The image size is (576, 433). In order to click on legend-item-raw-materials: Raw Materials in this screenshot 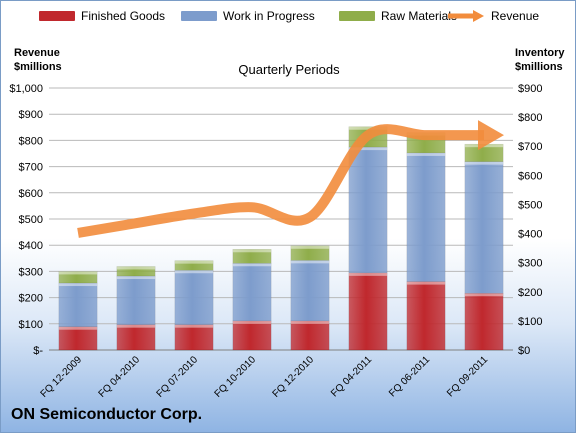, I will do `click(398, 16)`.